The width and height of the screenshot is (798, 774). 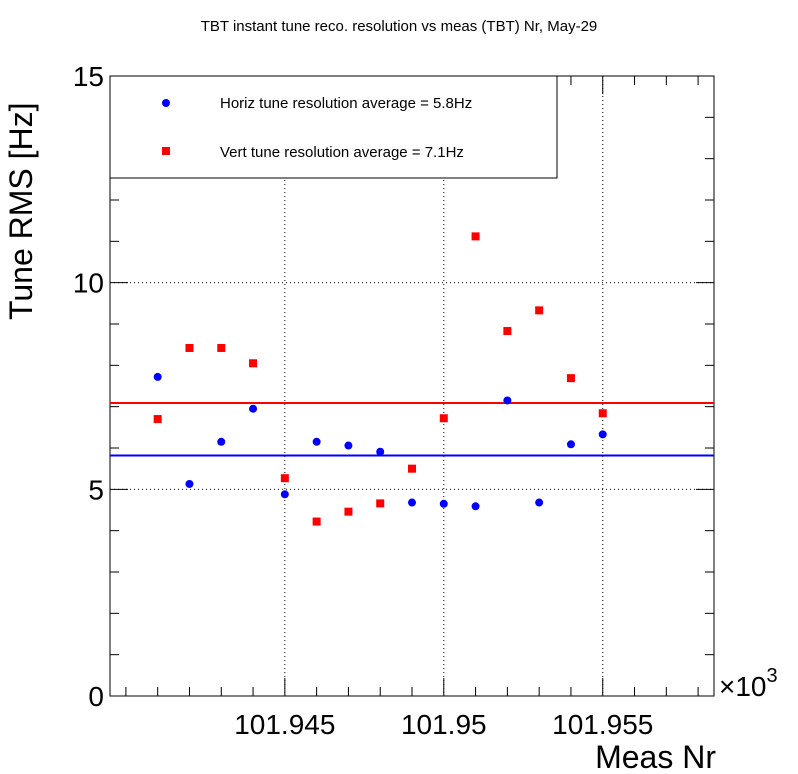 What do you see at coordinates (88, 283) in the screenshot?
I see `y-tick-label: 10` at bounding box center [88, 283].